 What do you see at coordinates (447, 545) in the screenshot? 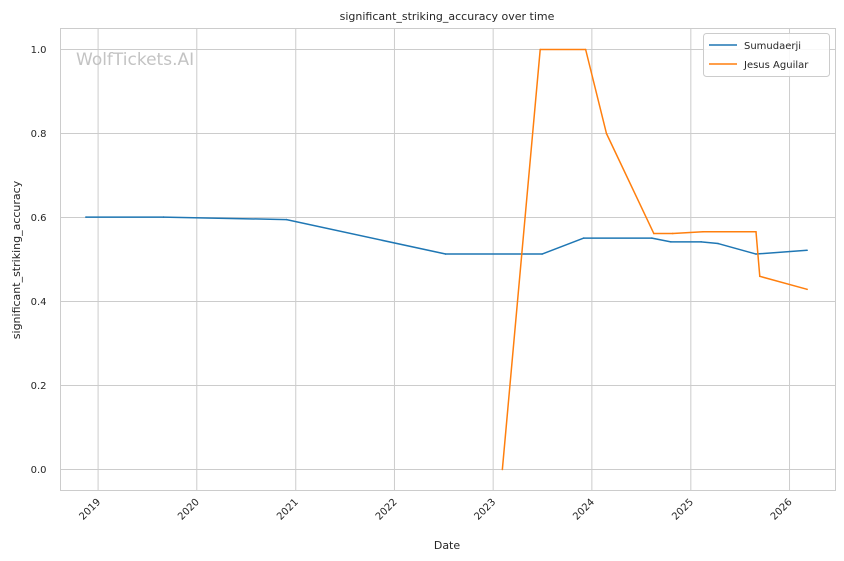
I see `x-axis-title: Date` at bounding box center [447, 545].